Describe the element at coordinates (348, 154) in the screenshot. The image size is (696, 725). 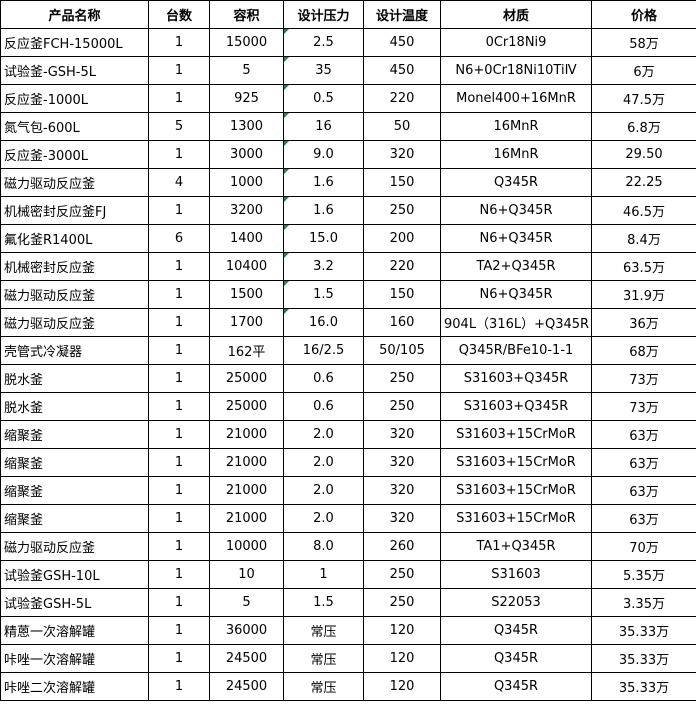
I see `table-row: 反应釜-3000L 1 3000 9.0 320 16MnR 29.50` at that location.